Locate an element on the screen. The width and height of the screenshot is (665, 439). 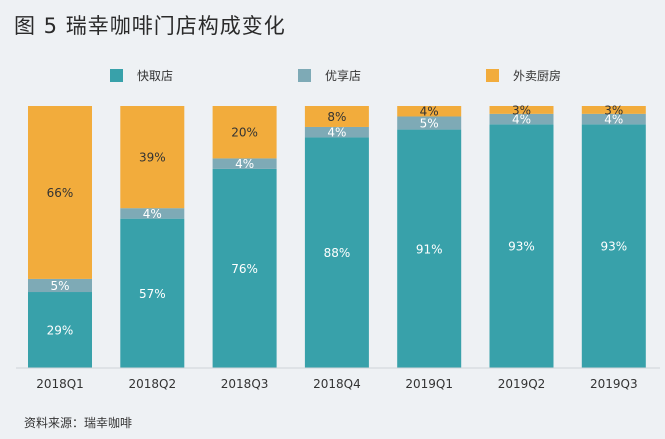
x-tick-label: 2019Q1 is located at coordinates (429, 384).